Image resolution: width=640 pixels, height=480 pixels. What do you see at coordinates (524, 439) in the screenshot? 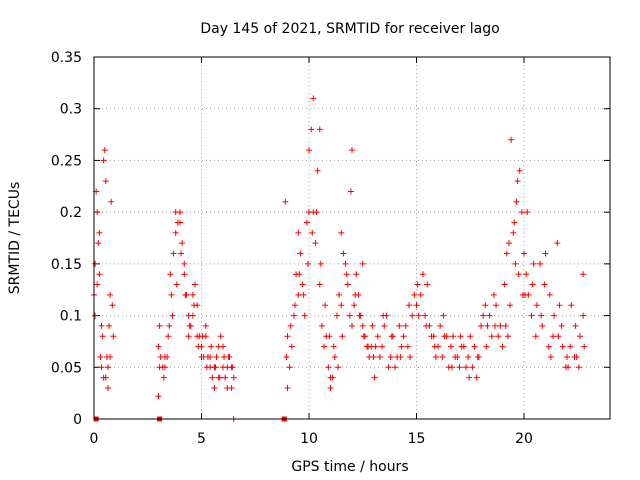
I see `x-tick-label: 20` at bounding box center [524, 439].